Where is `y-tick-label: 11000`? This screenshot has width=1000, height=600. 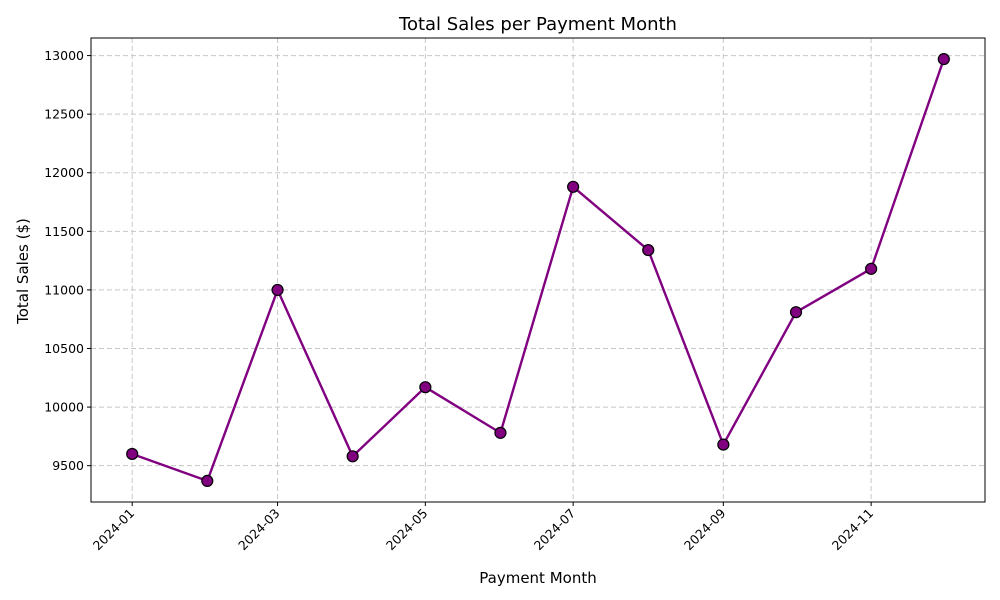 y-tick-label: 11000 is located at coordinates (64, 289).